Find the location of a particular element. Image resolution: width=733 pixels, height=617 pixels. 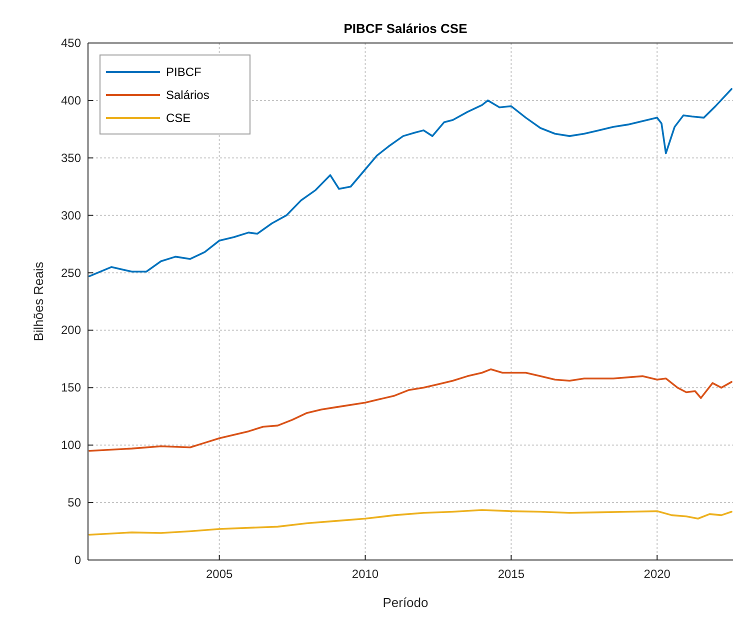

y-tick-label: 350 is located at coordinates (71, 157).